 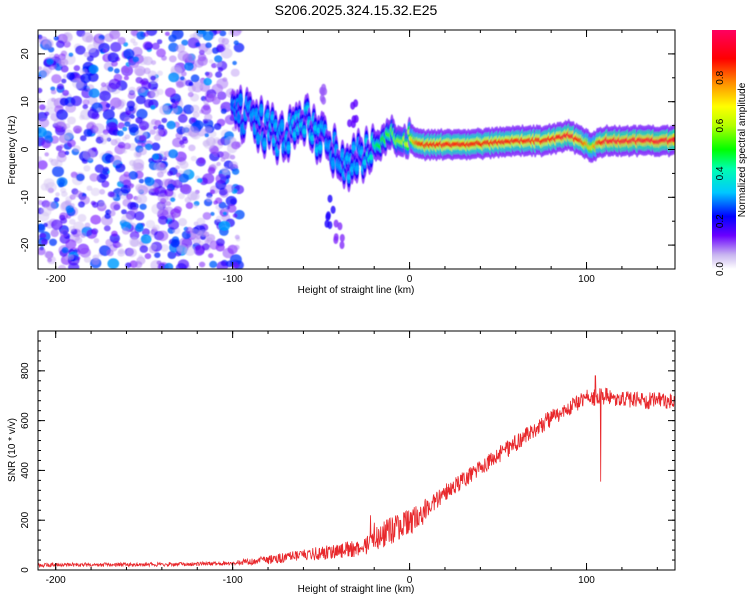 What do you see at coordinates (742, 149) in the screenshot?
I see `colorbar-label: Normalized spectral amplitude` at bounding box center [742, 149].